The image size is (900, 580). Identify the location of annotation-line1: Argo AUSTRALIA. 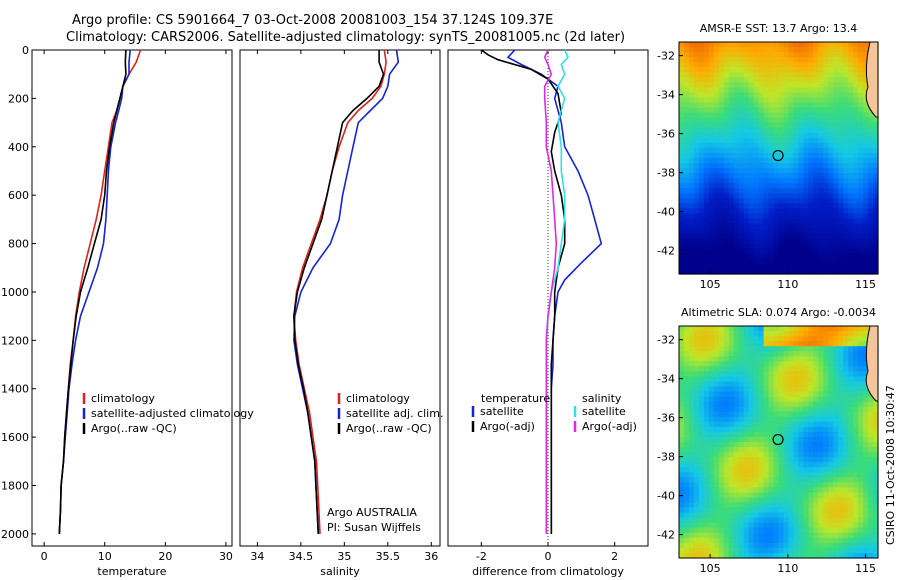
(372, 512).